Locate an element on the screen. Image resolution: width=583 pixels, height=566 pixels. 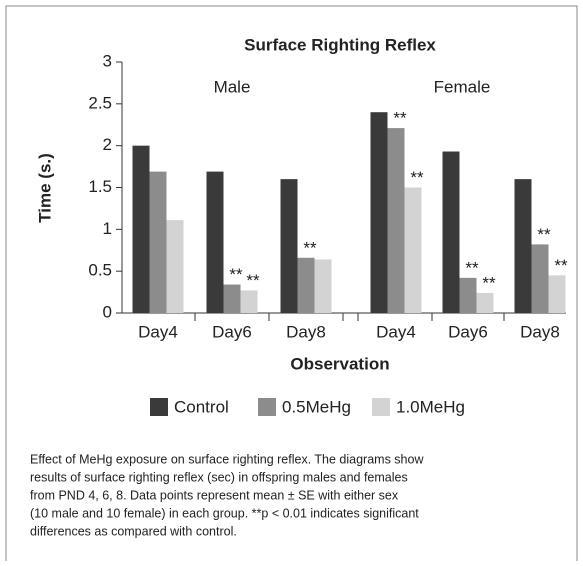
legend-label: Control is located at coordinates (201, 406).